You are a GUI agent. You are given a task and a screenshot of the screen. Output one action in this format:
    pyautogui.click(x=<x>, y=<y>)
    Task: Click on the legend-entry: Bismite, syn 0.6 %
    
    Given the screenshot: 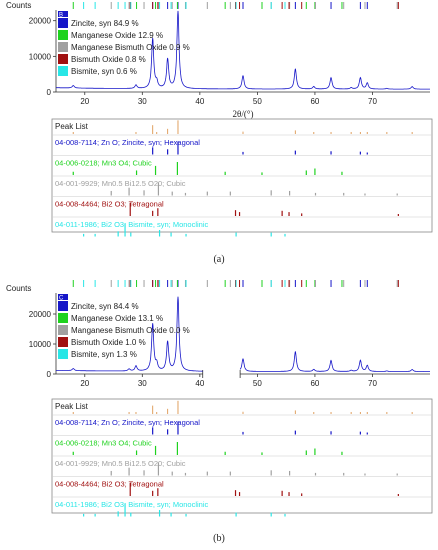 What is the action you would take?
    pyautogui.click(x=104, y=71)
    